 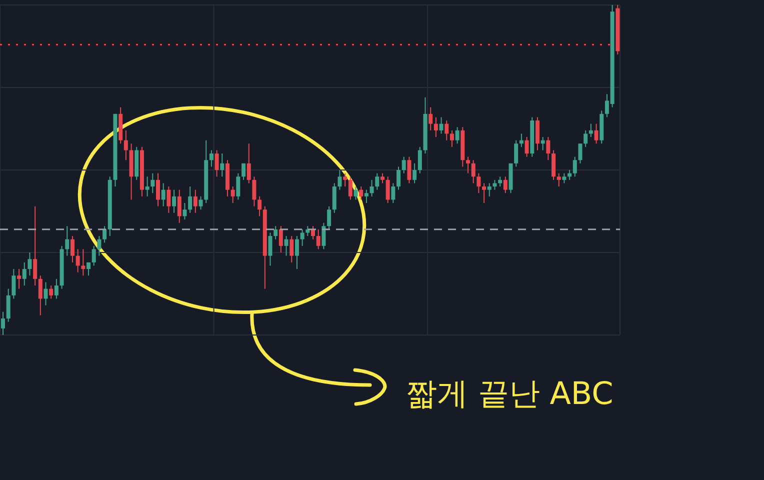 I want to click on text: 짧게 끝난 ABC, so click(x=510, y=394).